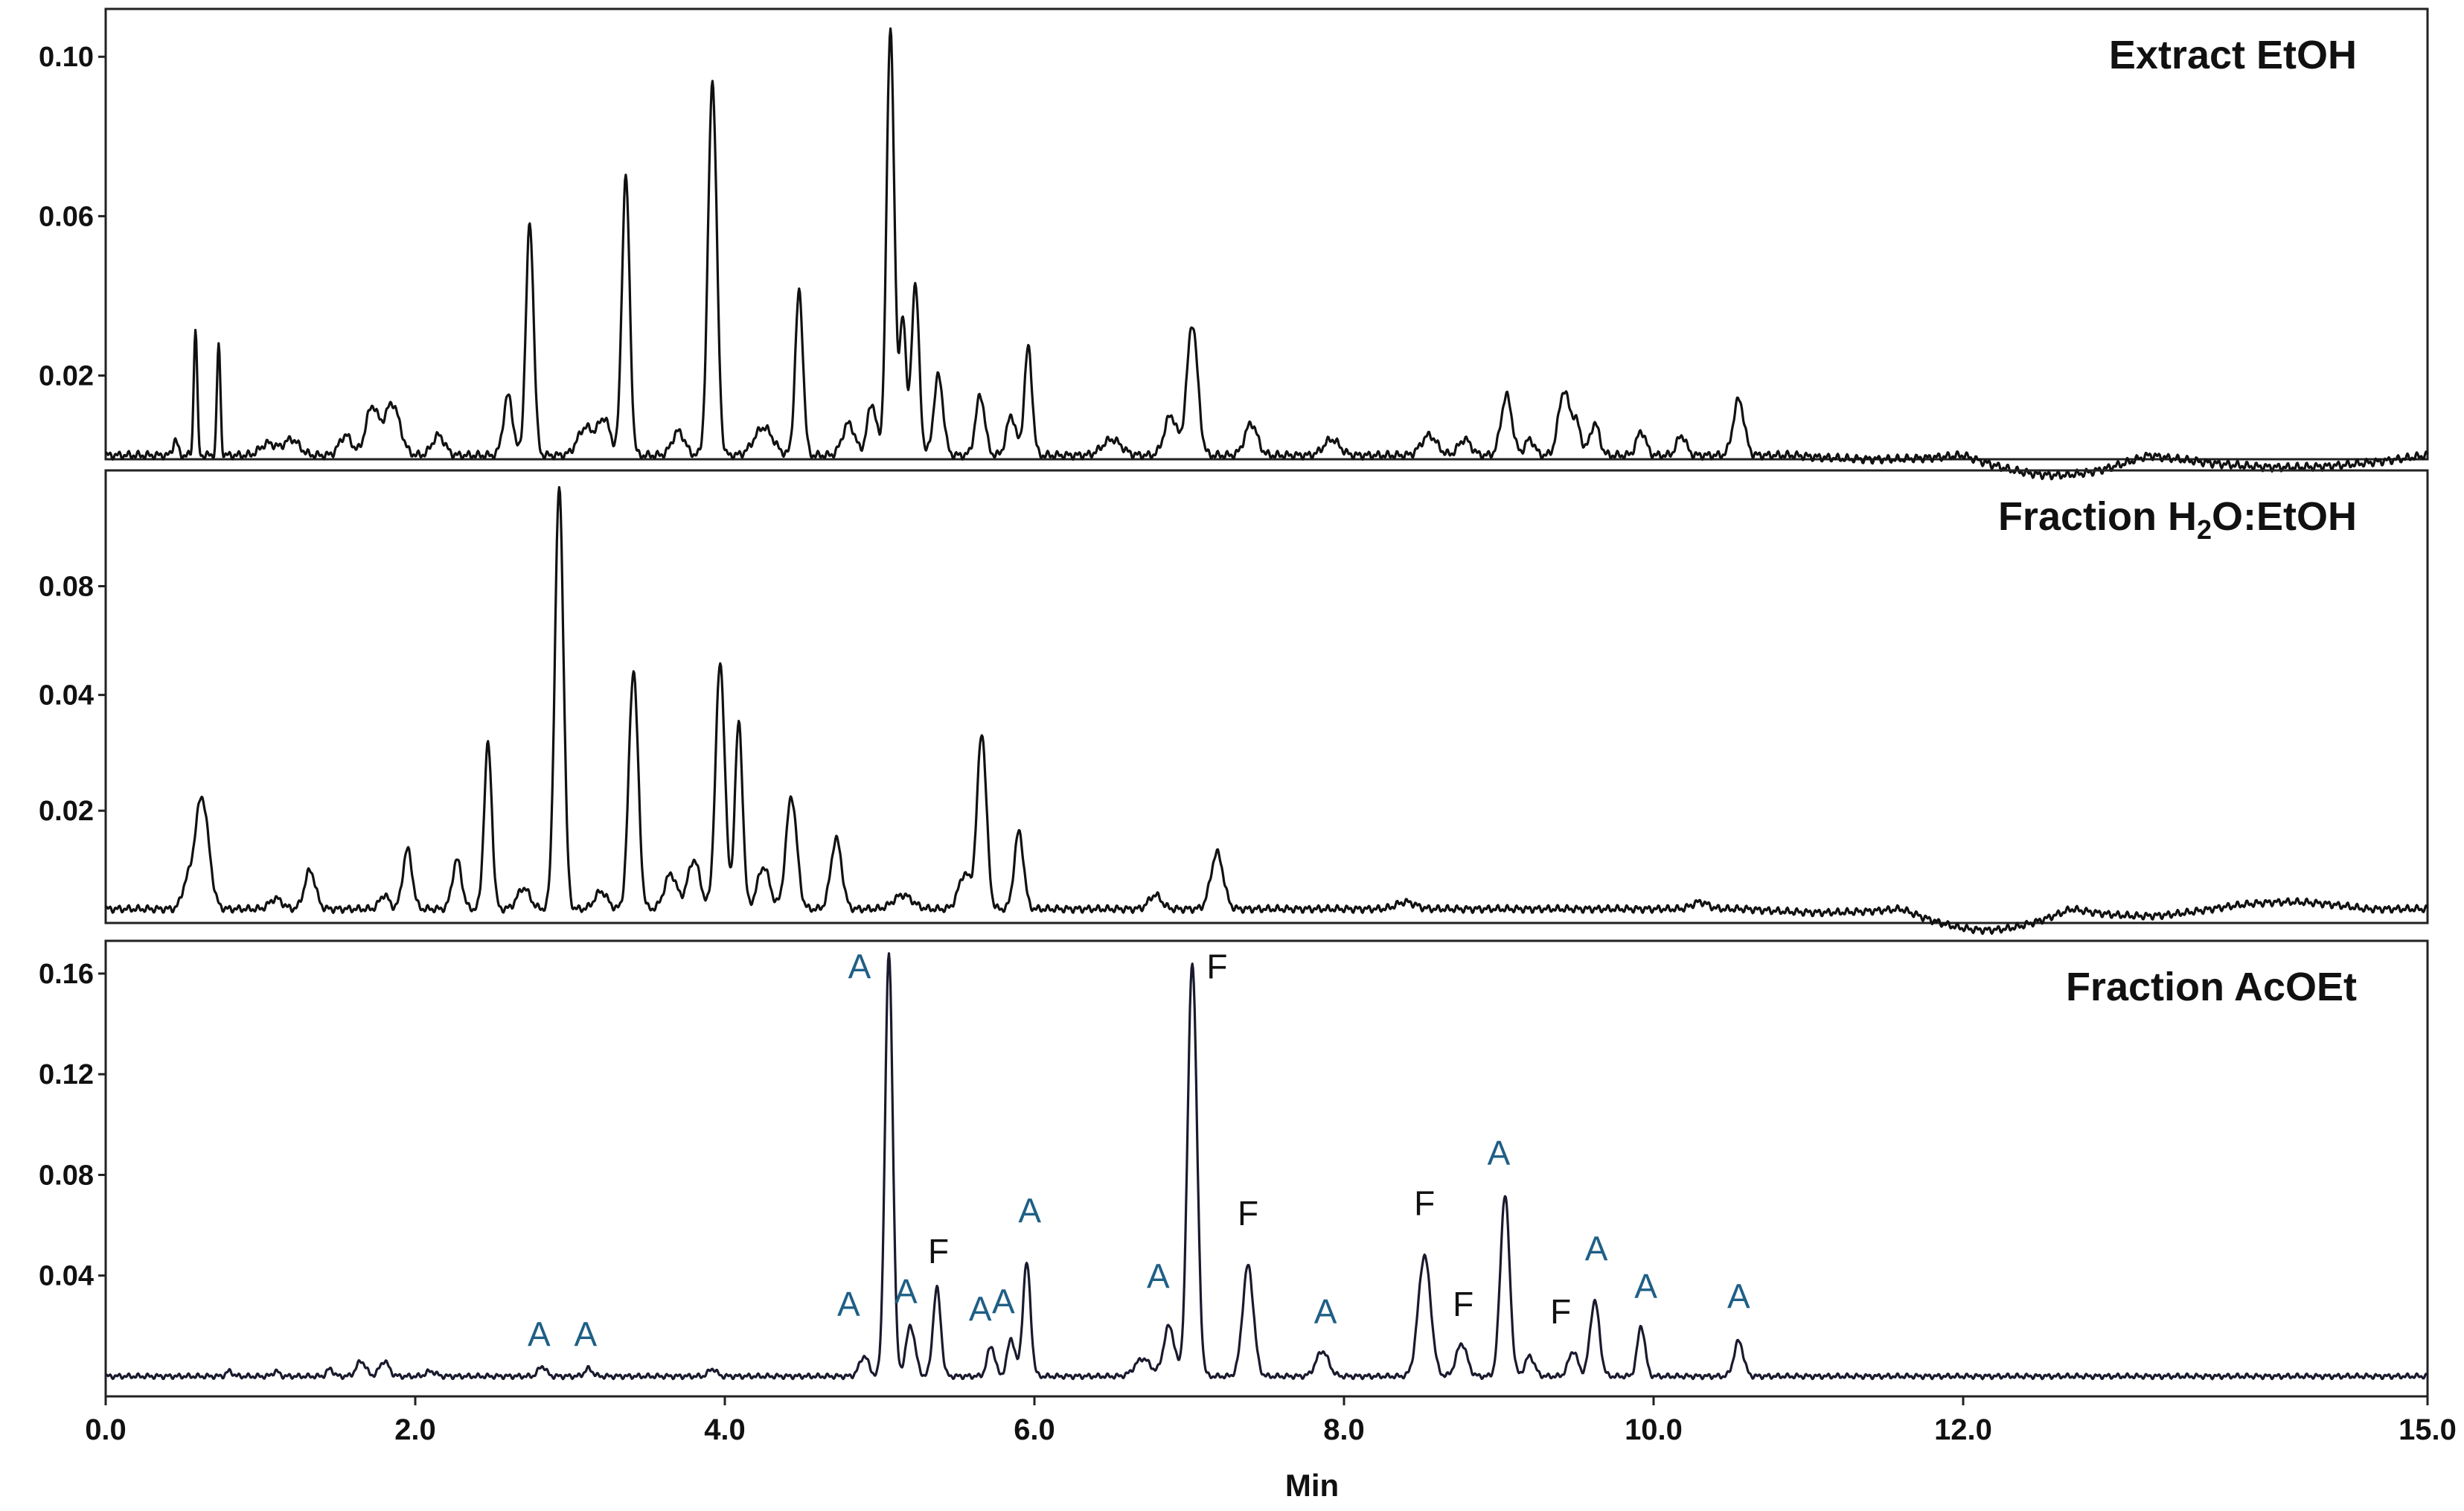 Image resolution: width=2464 pixels, height=1511 pixels. What do you see at coordinates (415, 1429) in the screenshot?
I see `x-tick-label: 2.0` at bounding box center [415, 1429].